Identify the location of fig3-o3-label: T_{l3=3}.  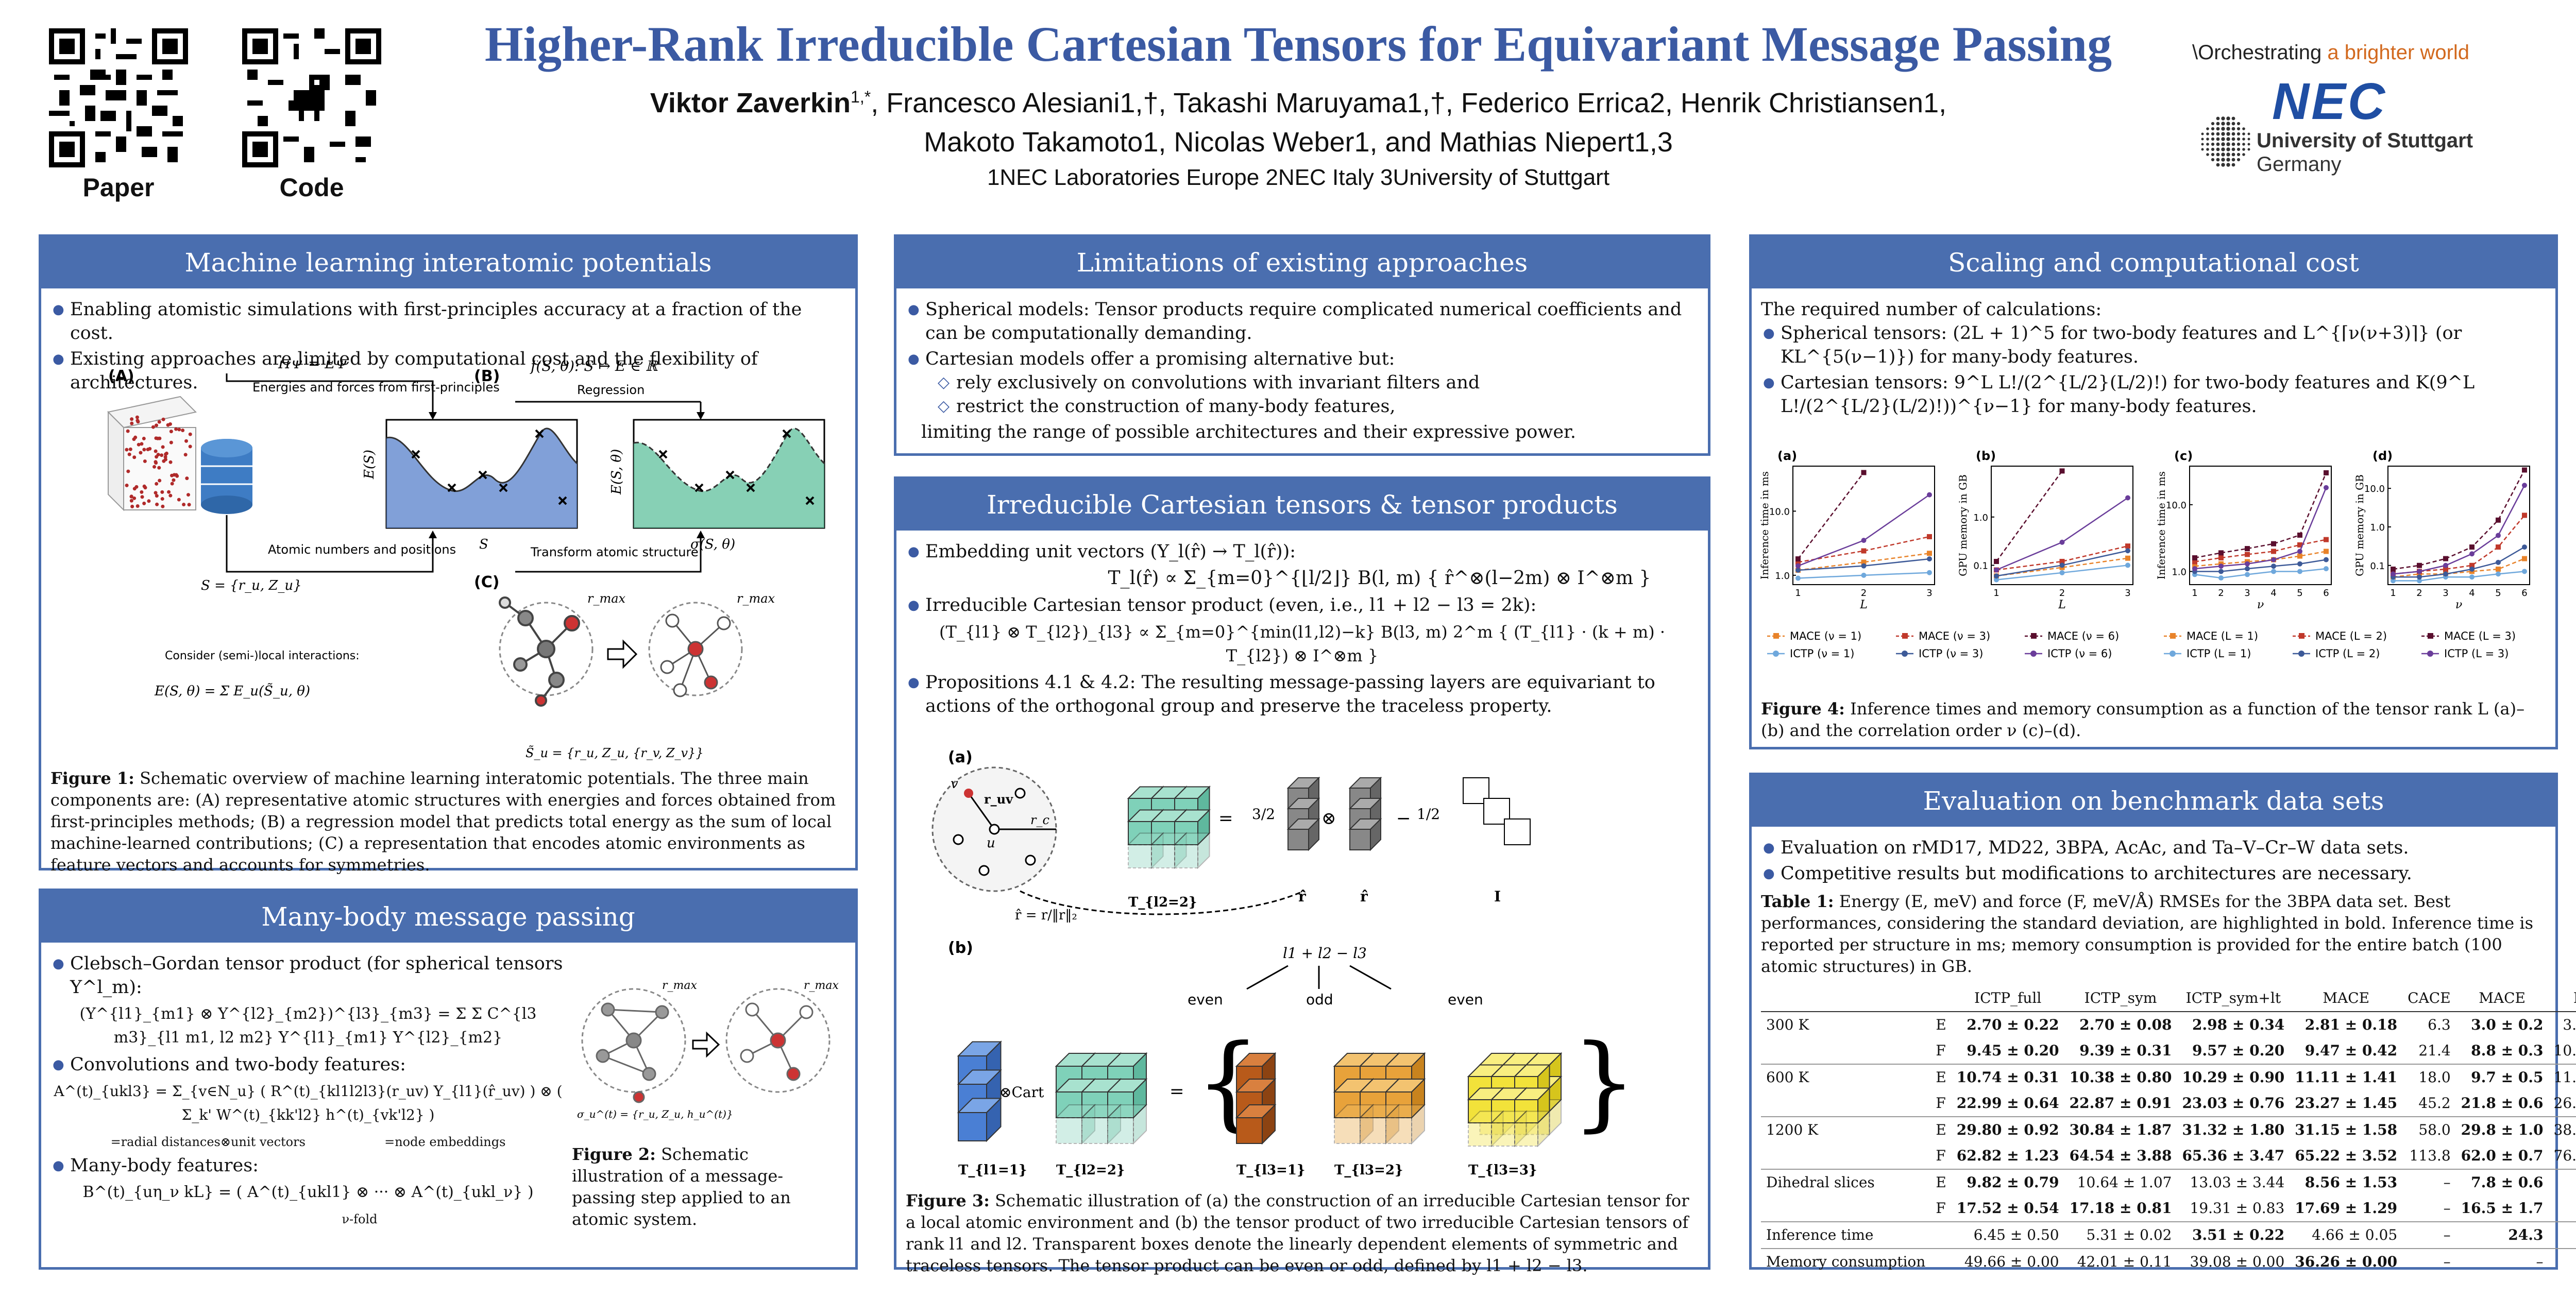
(1502, 1170).